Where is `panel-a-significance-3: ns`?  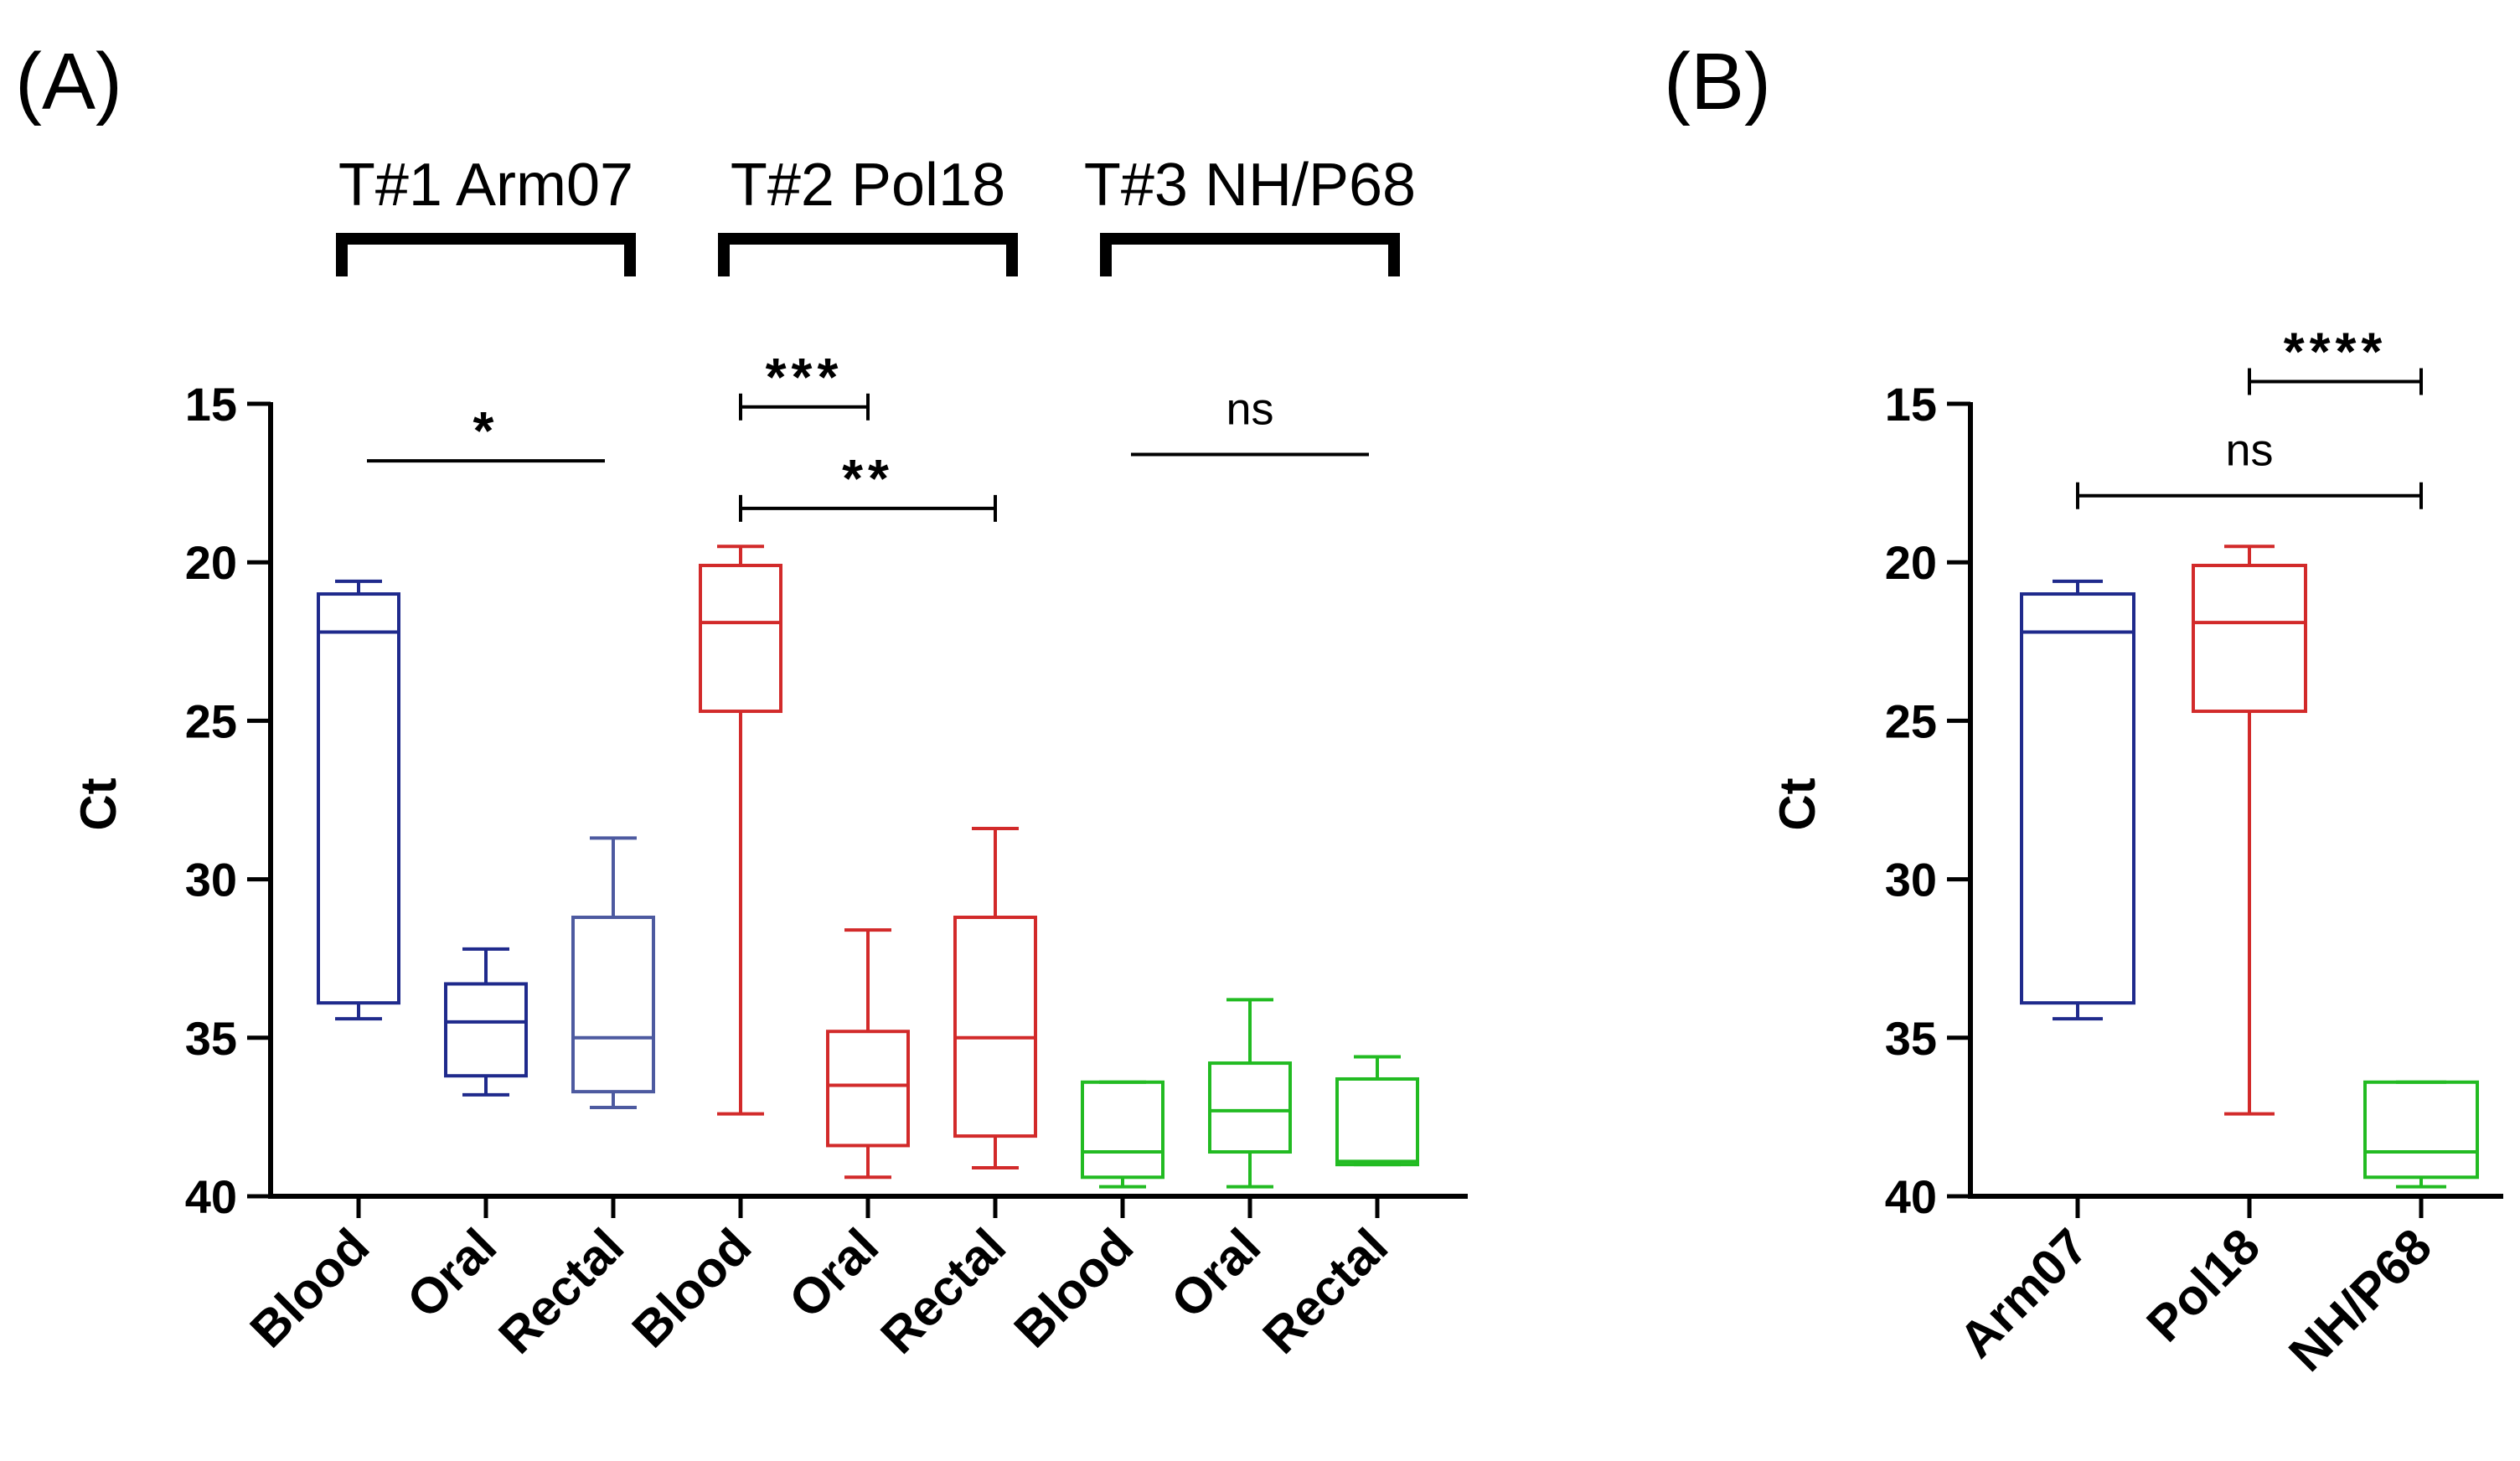
panel-a-significance-3: ns is located at coordinates (1250, 421).